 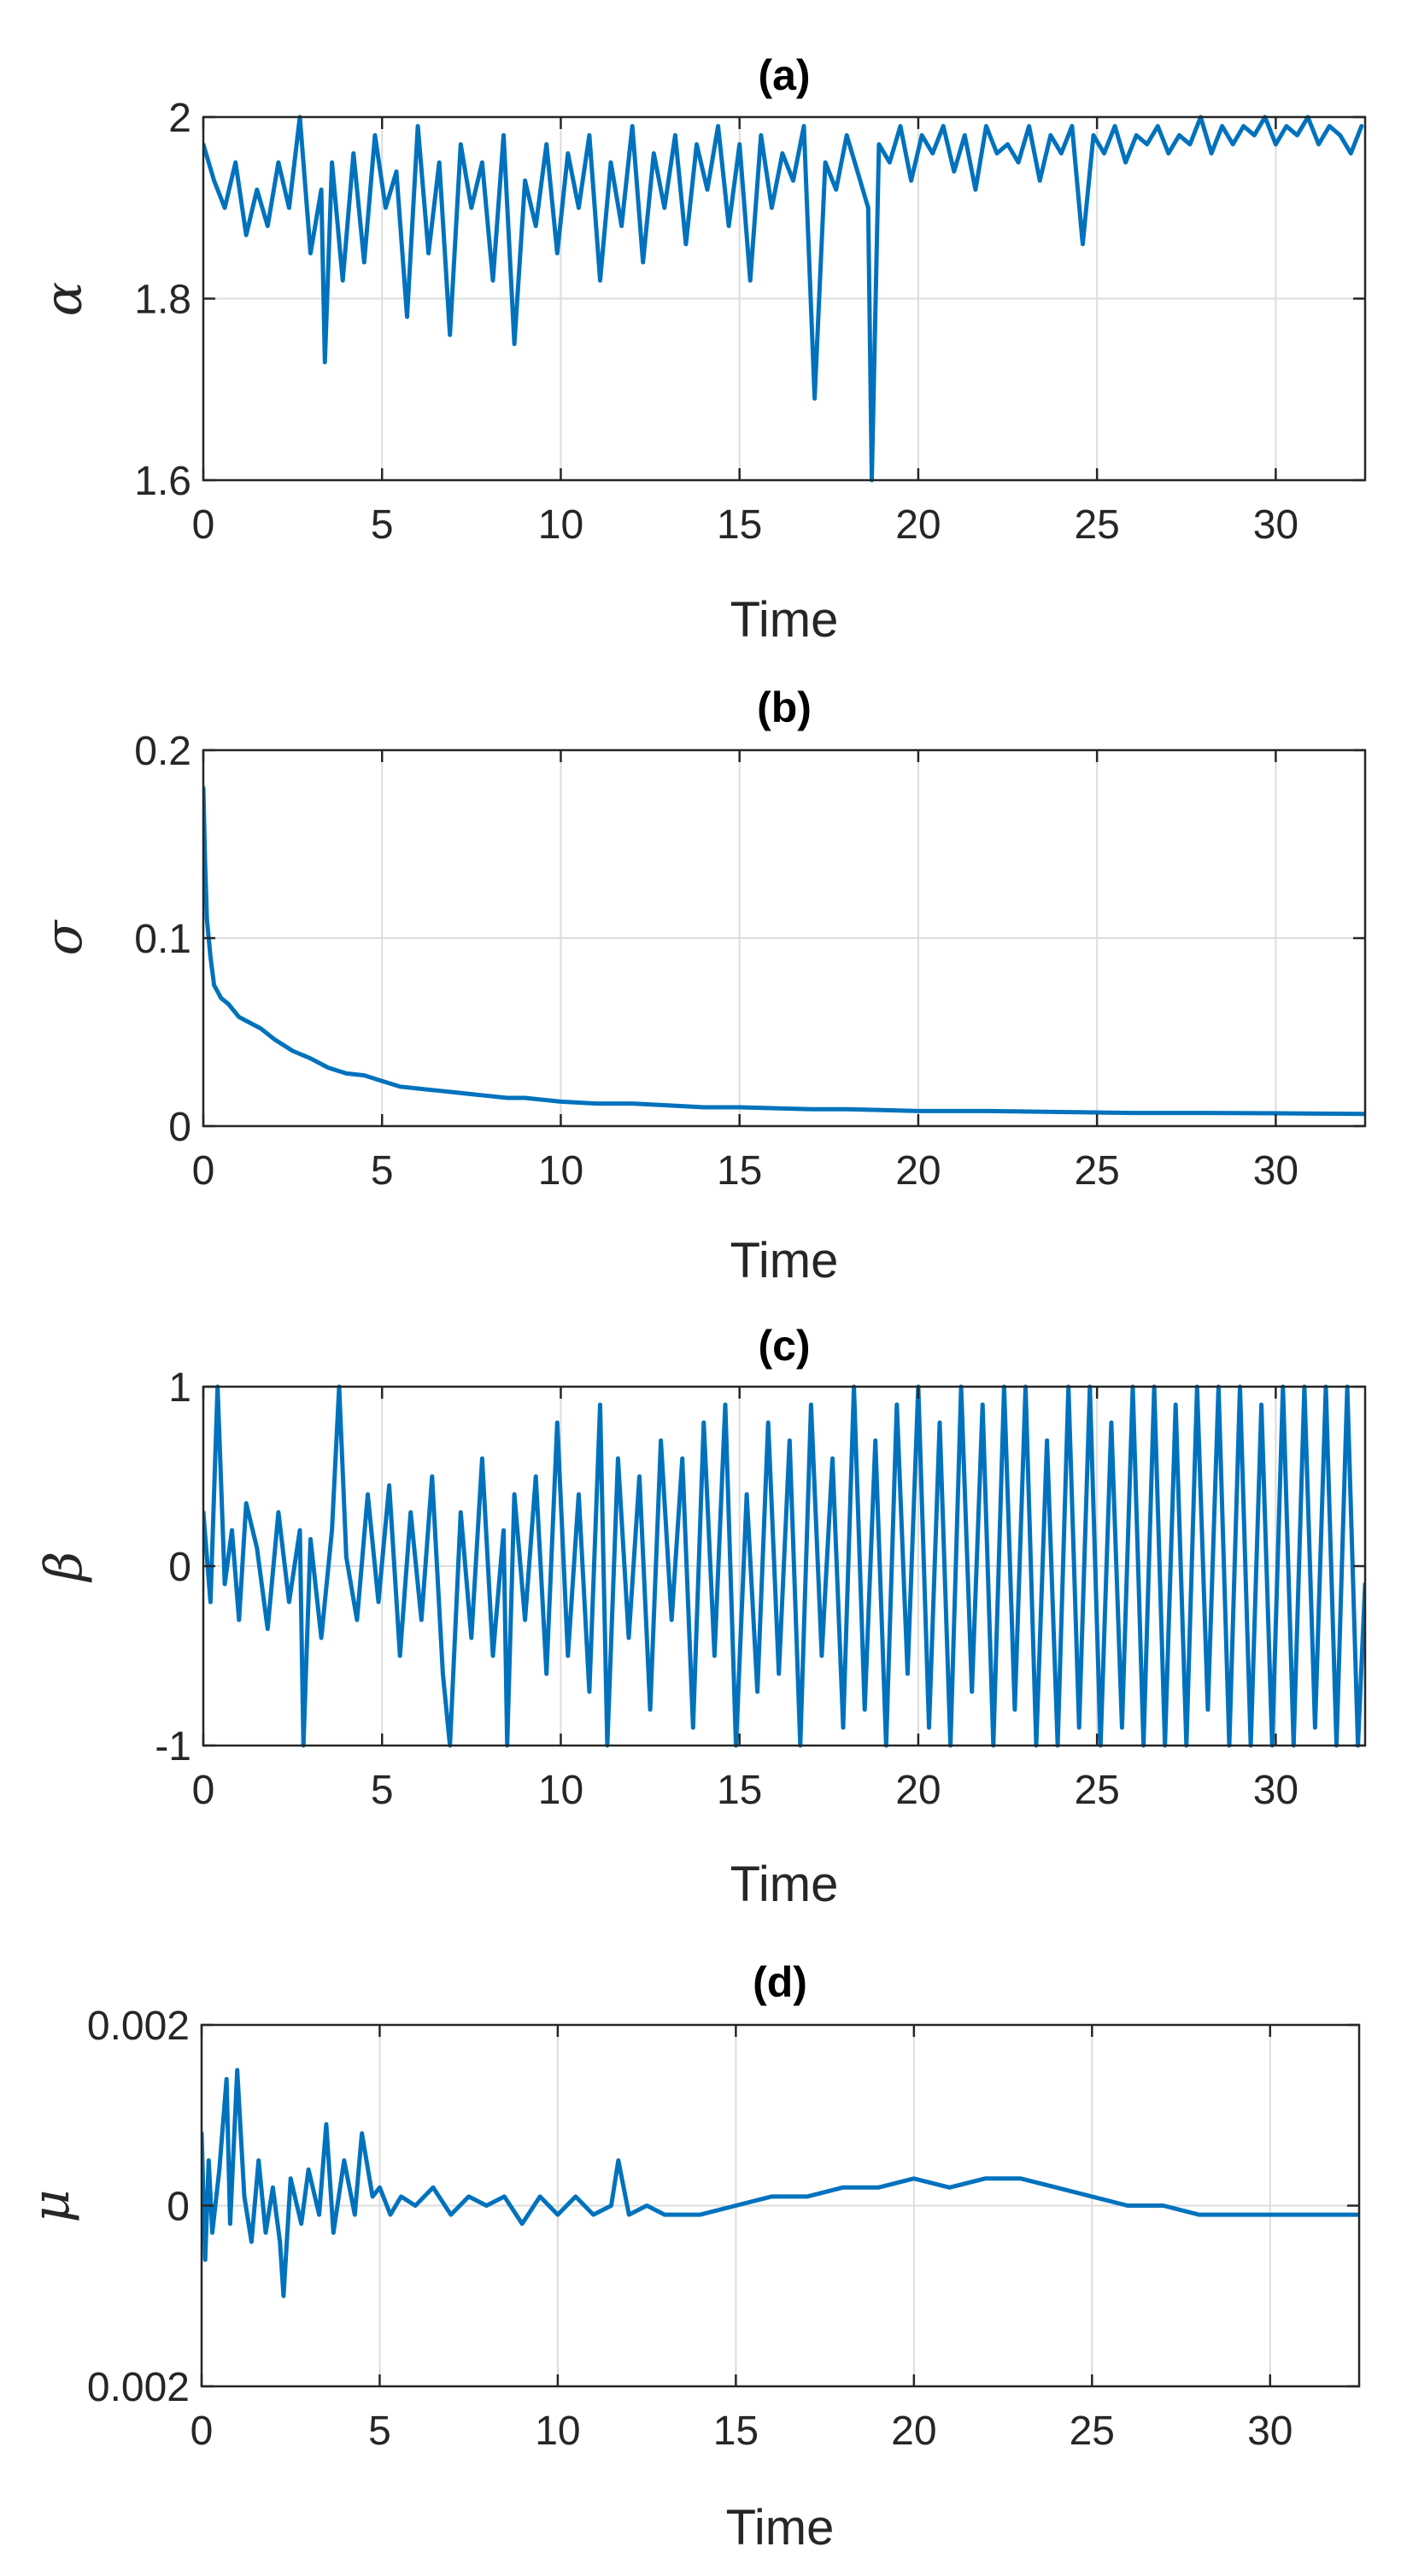 I want to click on panel-b-y-axis-label: σ, so click(x=64, y=936).